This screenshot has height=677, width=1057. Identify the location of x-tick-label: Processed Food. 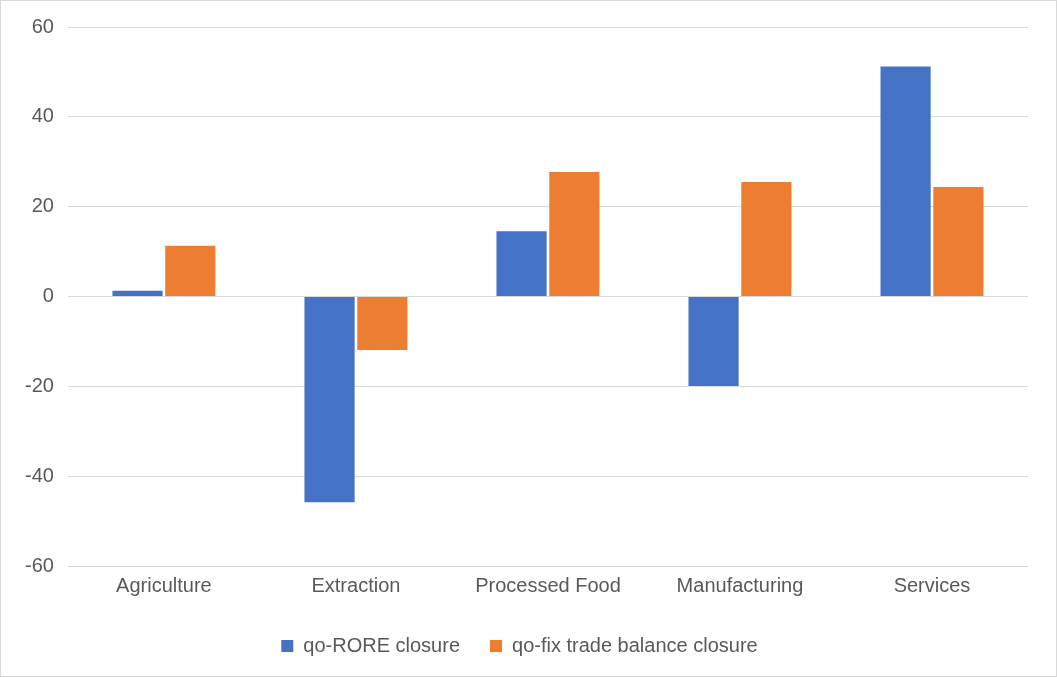
(548, 584).